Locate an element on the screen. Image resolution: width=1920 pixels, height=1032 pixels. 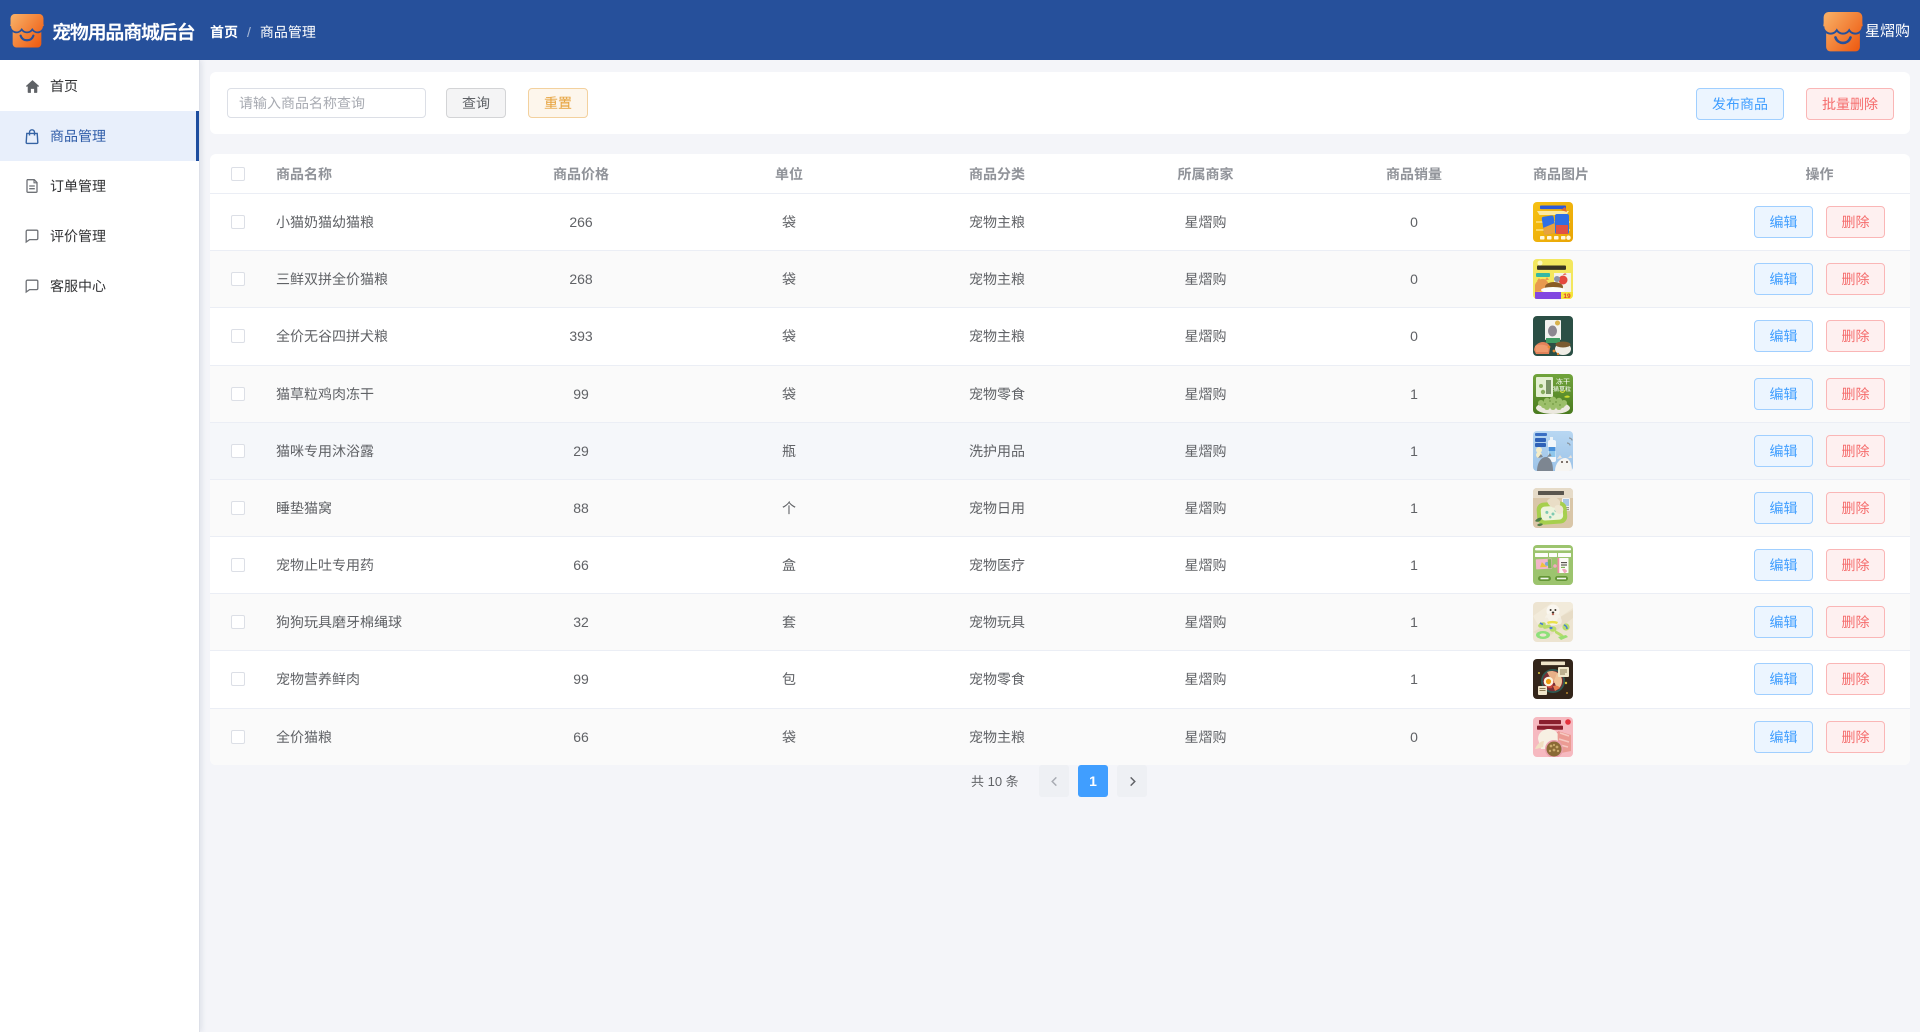
svg-text: 19 is located at coordinates (1567, 296).